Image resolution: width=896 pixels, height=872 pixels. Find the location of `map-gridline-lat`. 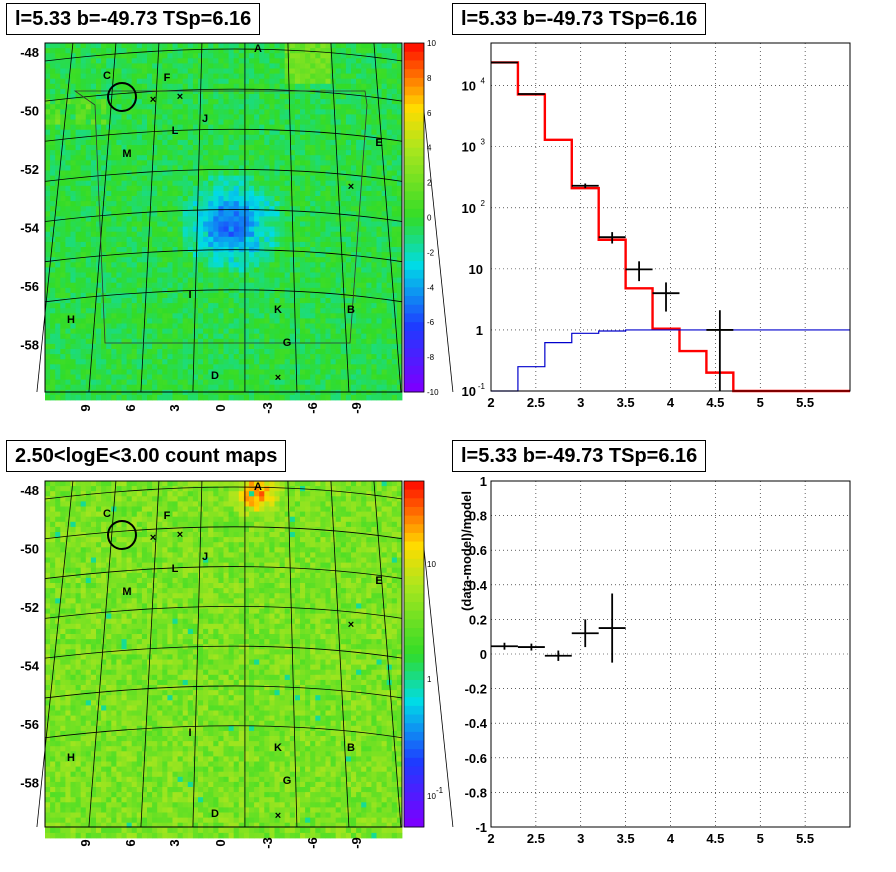

map-gridline-lat is located at coordinates (223, 95).